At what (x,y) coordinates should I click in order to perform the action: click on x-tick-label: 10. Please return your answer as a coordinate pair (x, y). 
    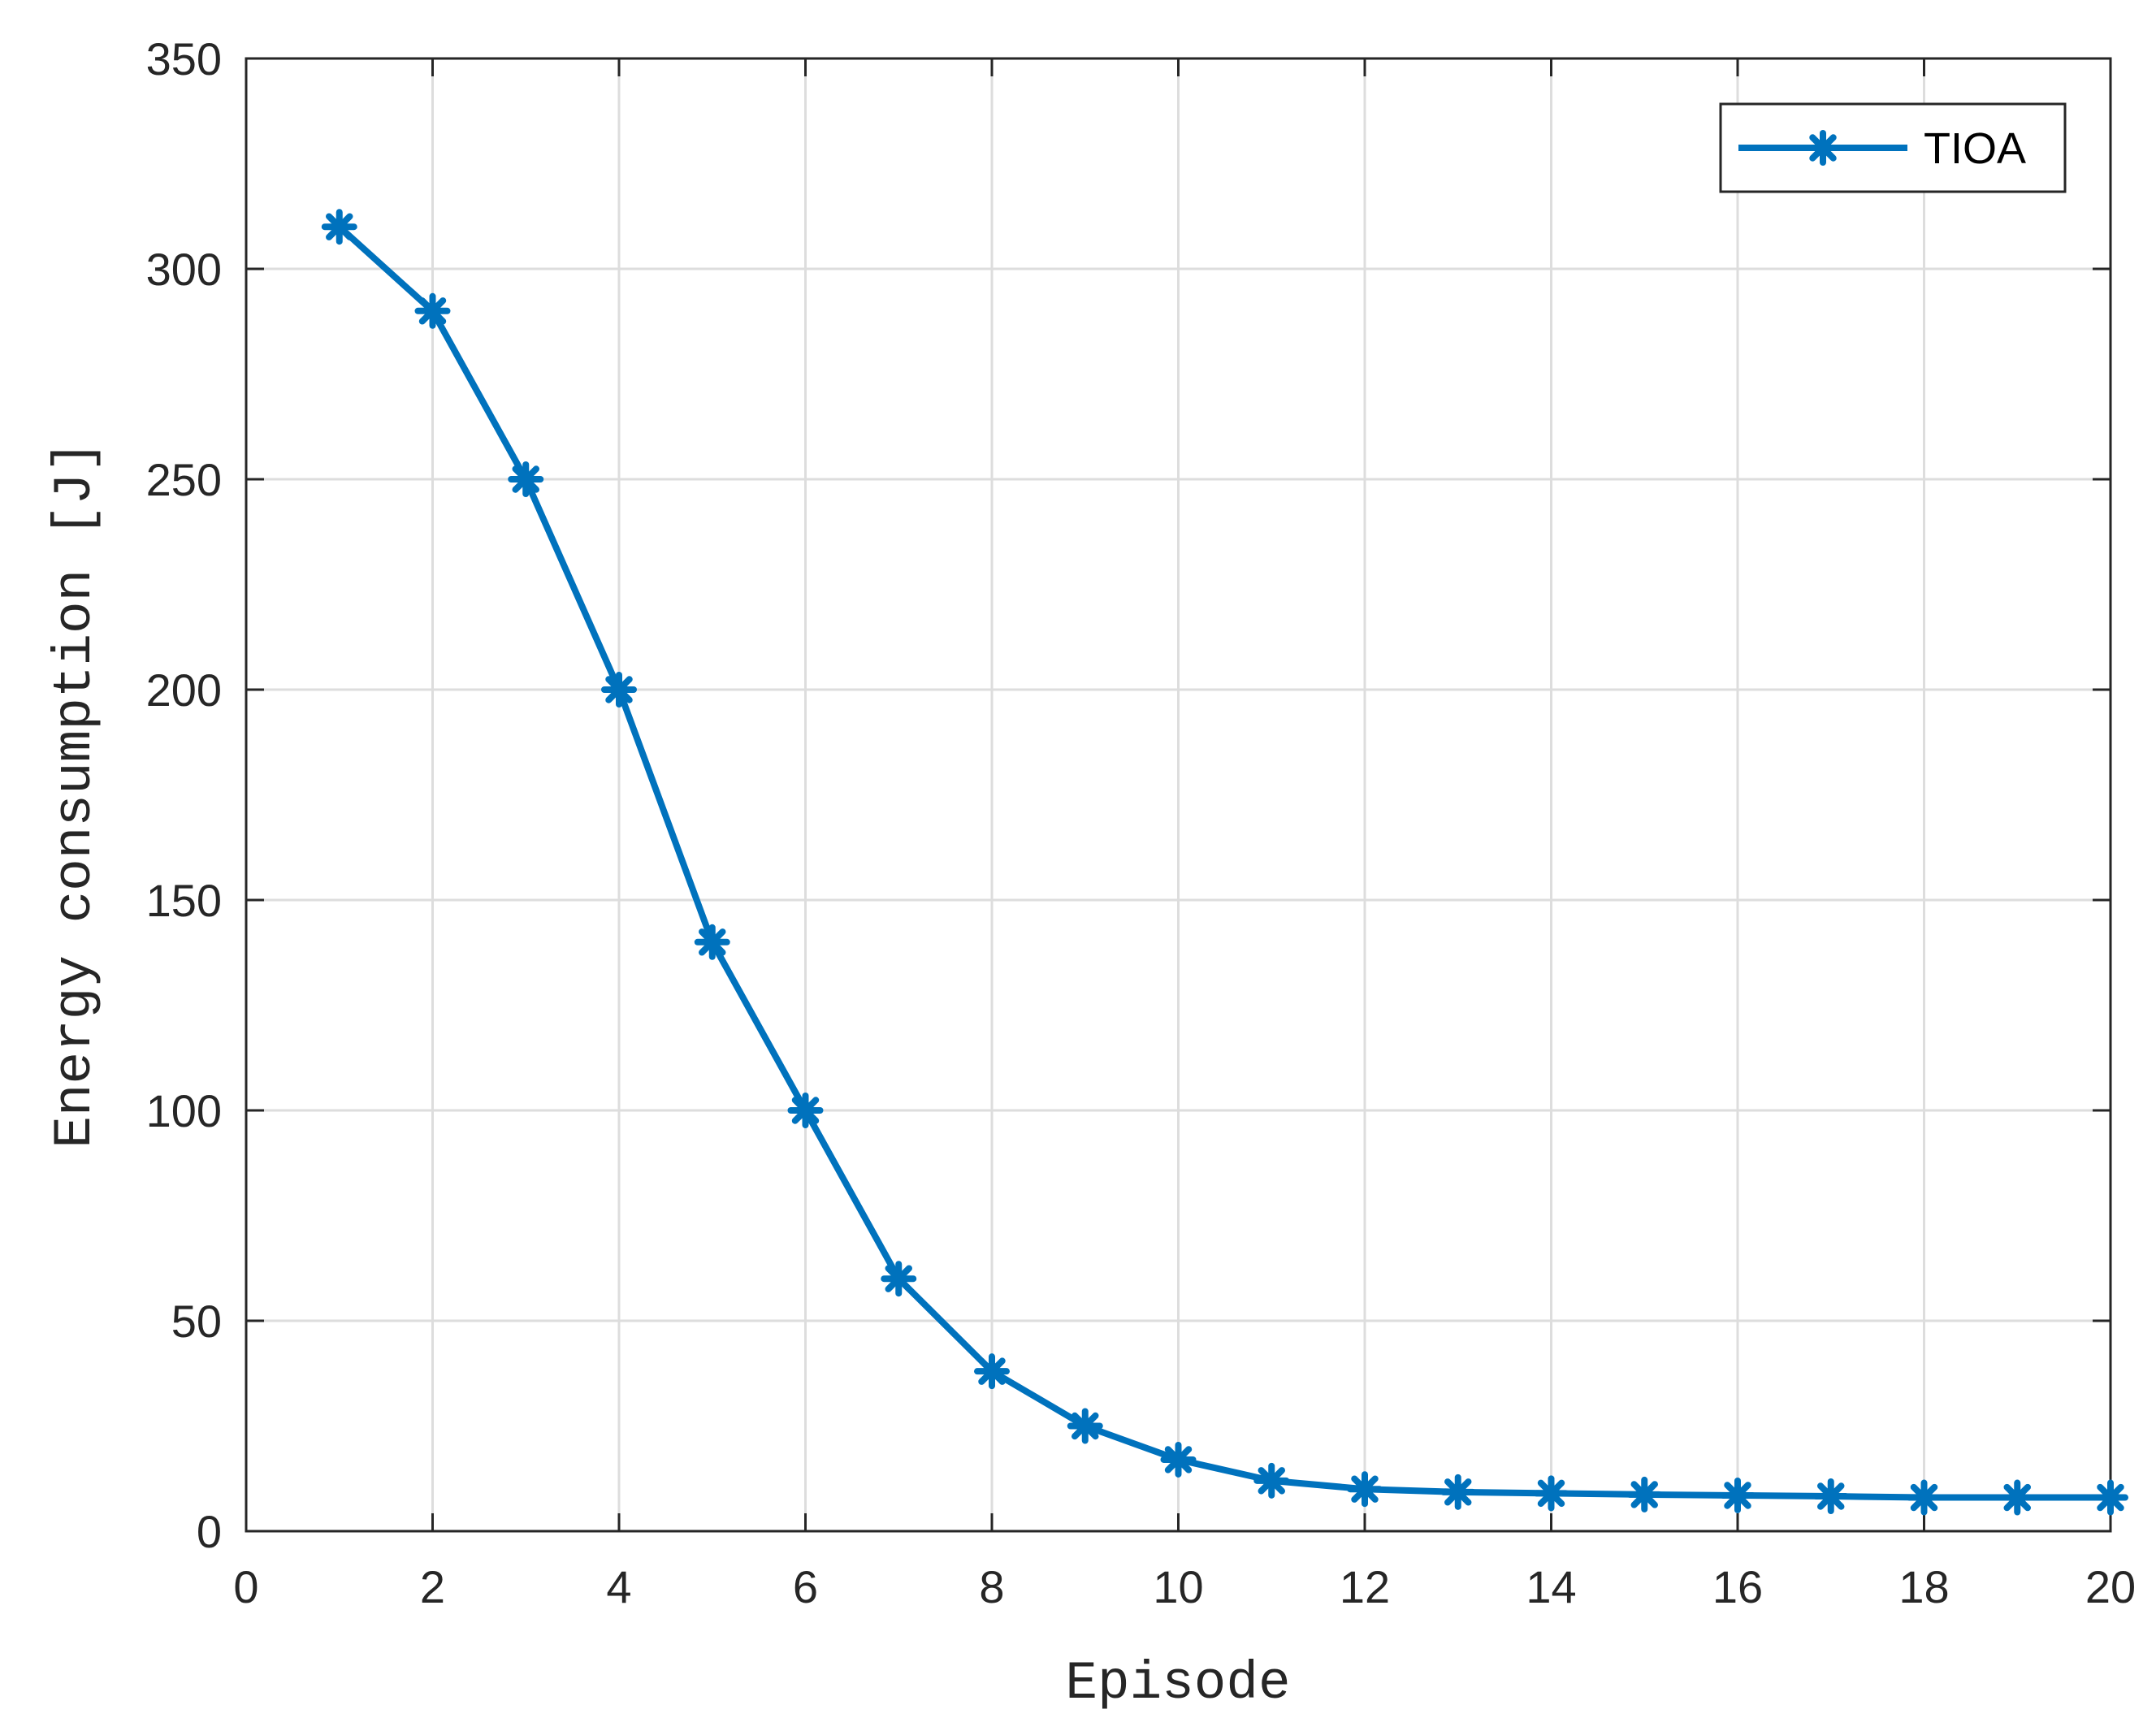
    Looking at the image, I should click on (1178, 1586).